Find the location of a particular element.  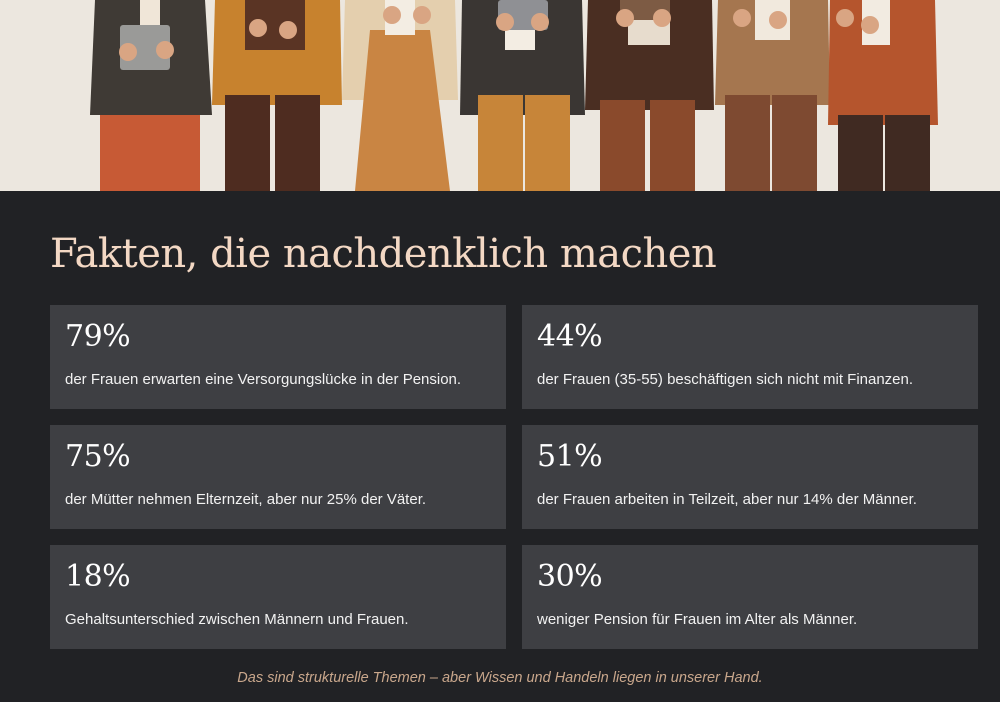

fact-stat: 75% is located at coordinates (98, 456).